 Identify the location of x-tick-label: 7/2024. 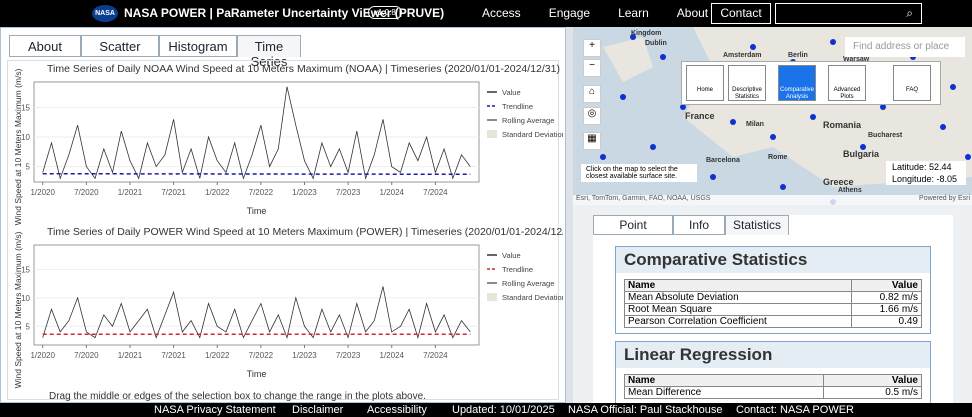
(435, 192).